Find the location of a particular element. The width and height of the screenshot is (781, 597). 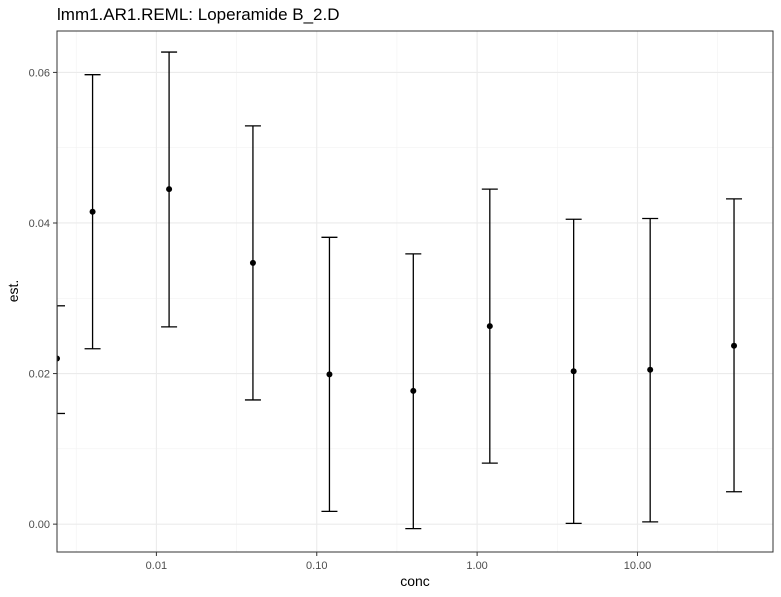

y-tick-label: 0.04 is located at coordinates (39, 224).